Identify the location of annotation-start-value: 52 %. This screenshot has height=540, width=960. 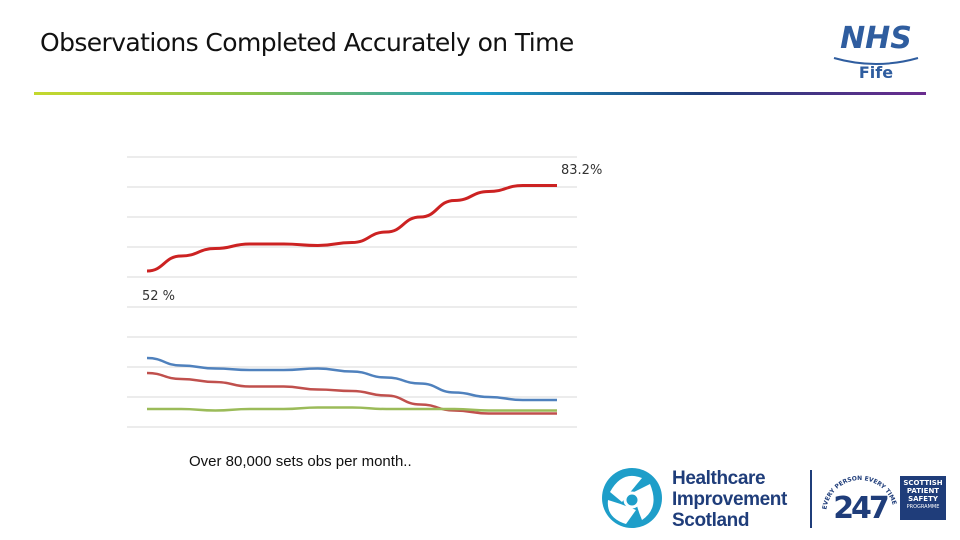
(159, 296).